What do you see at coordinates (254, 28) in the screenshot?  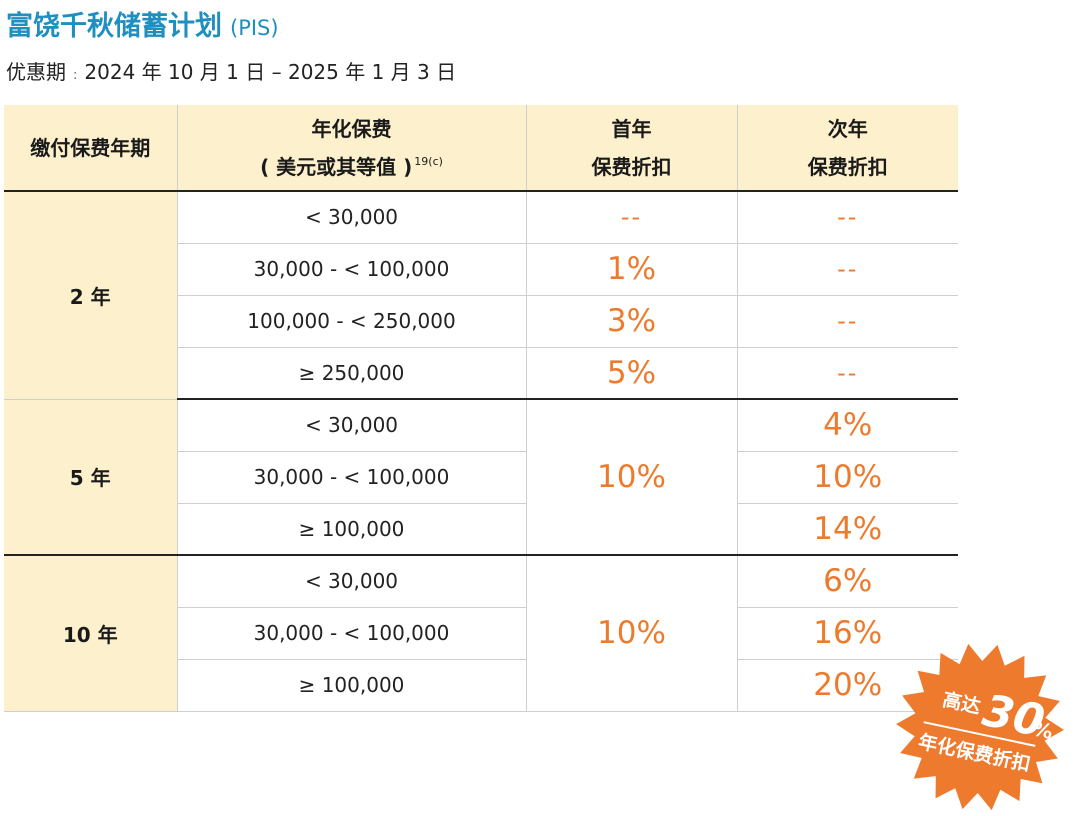 I see `plan-code: (PIS)` at bounding box center [254, 28].